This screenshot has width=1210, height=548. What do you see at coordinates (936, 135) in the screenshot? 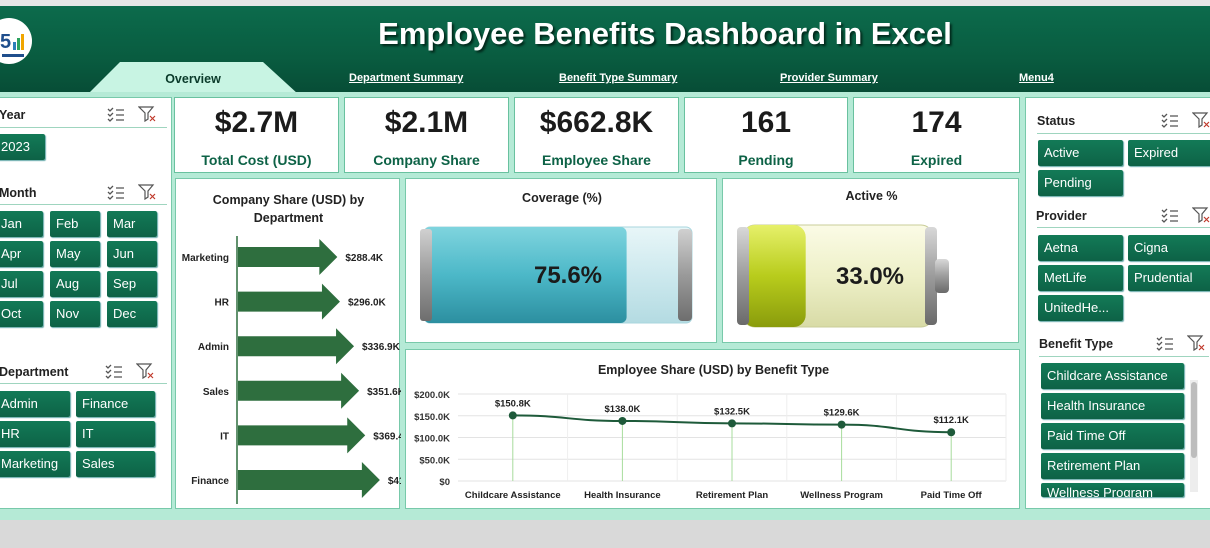
I see `kpi-expired: 174 Expired` at bounding box center [936, 135].